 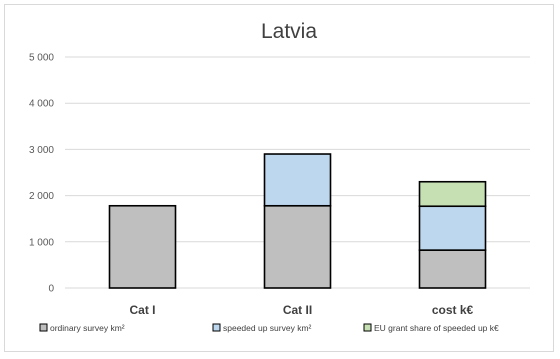 I want to click on x-axis-labels: Cat I Cat II cost k€, so click(x=301, y=310).